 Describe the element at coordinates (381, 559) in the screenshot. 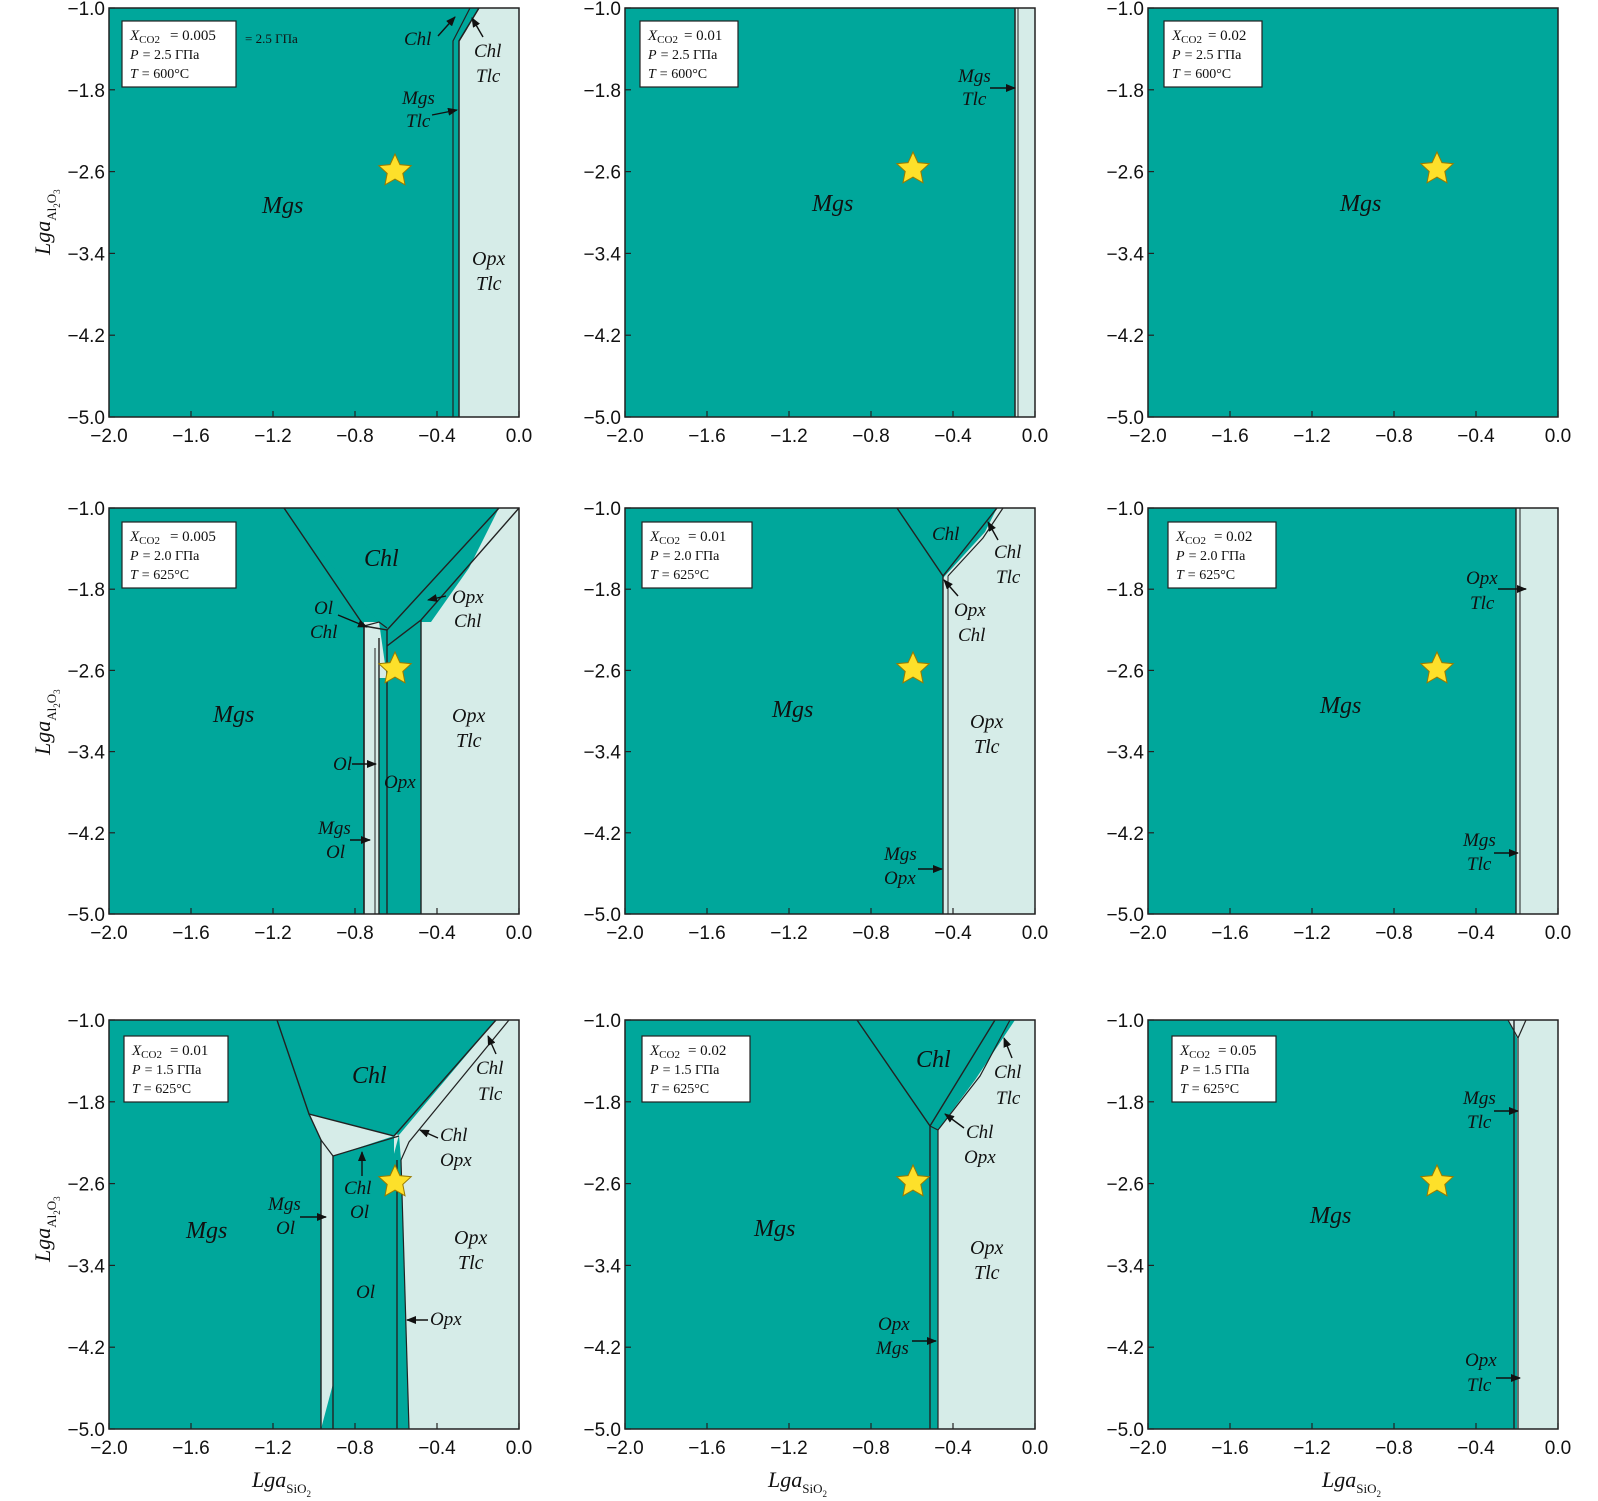

I see `label-chl: Chl` at that location.